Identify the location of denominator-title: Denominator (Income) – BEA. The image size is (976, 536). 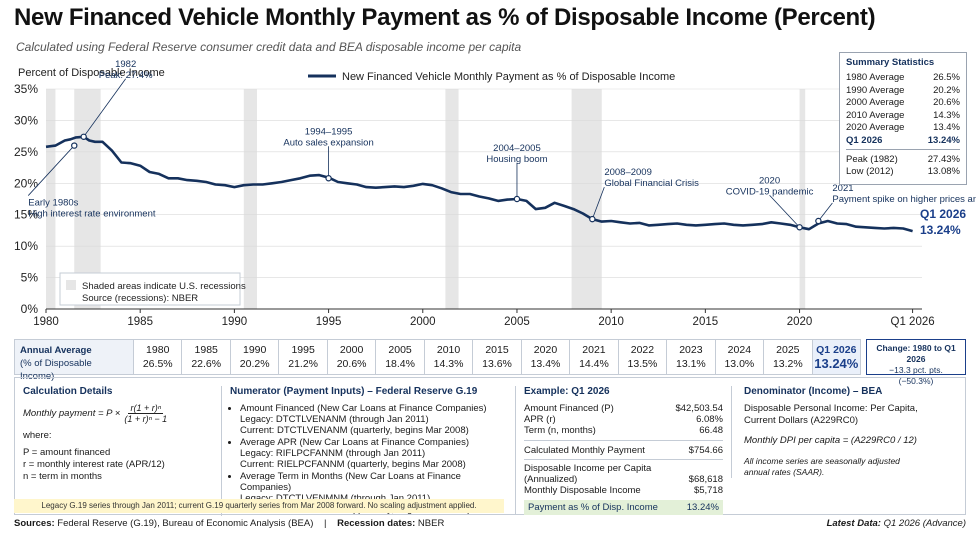
(813, 391).